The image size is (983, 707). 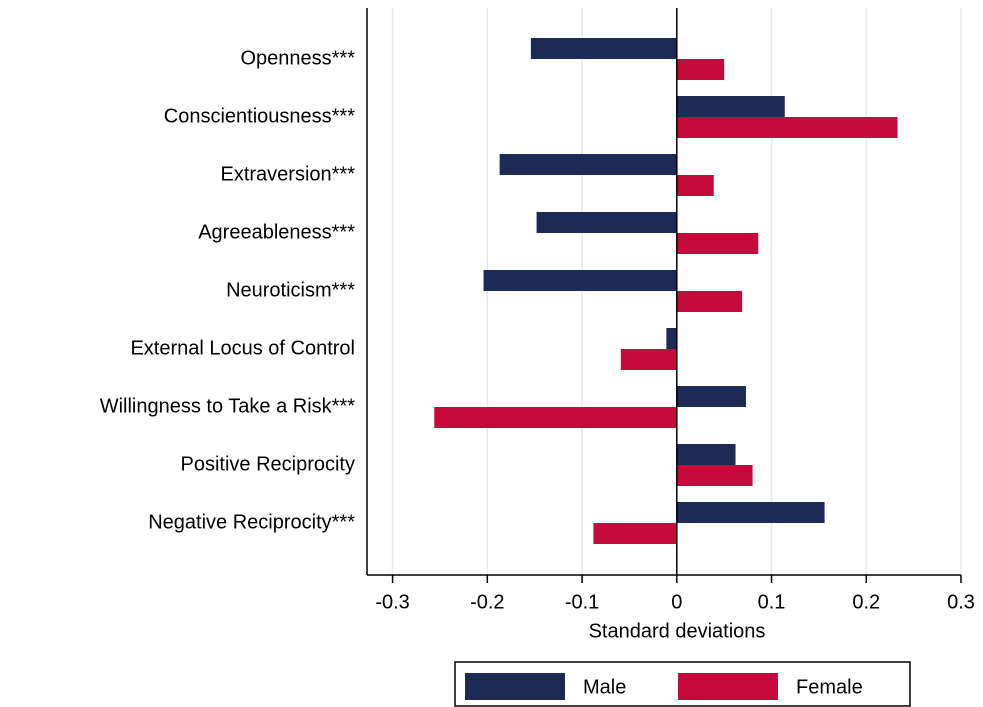 What do you see at coordinates (829, 687) in the screenshot?
I see `legend-label: Female` at bounding box center [829, 687].